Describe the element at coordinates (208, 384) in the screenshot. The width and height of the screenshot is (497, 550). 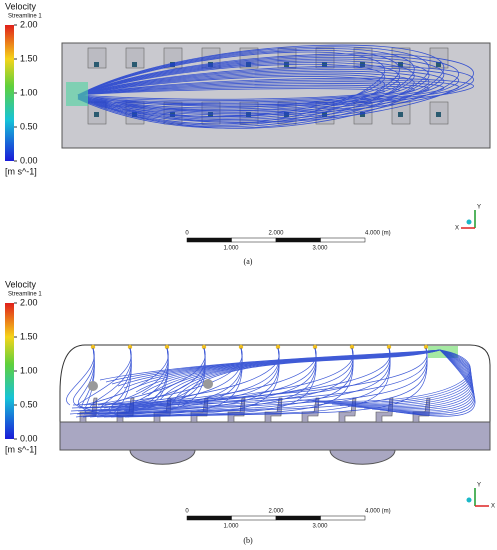
I see `passenger-head` at that location.